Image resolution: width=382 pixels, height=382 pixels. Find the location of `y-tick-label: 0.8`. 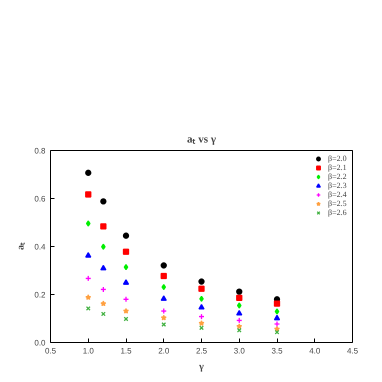

y-tick-label: 0.8 is located at coordinates (40, 151).